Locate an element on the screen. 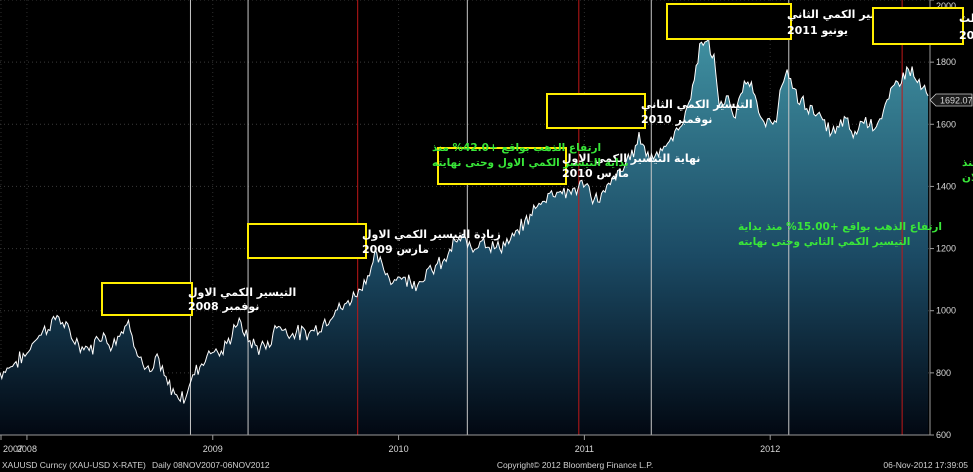  y-tick-label: 1000 is located at coordinates (946, 311).